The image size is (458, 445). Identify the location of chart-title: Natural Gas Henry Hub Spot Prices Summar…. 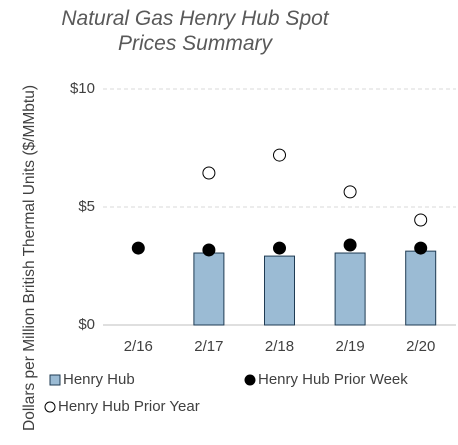
(195, 31).